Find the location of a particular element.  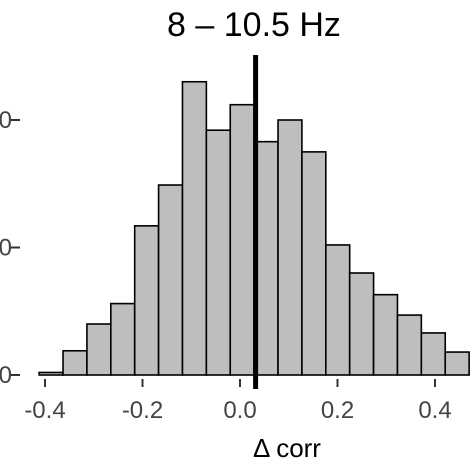

x-tick-label: -0.4 is located at coordinates (44, 410).